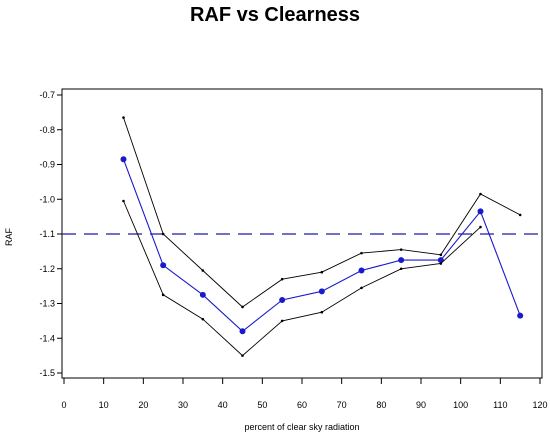  What do you see at coordinates (47, 338) in the screenshot?
I see `y-tick-label: -1.4` at bounding box center [47, 338].